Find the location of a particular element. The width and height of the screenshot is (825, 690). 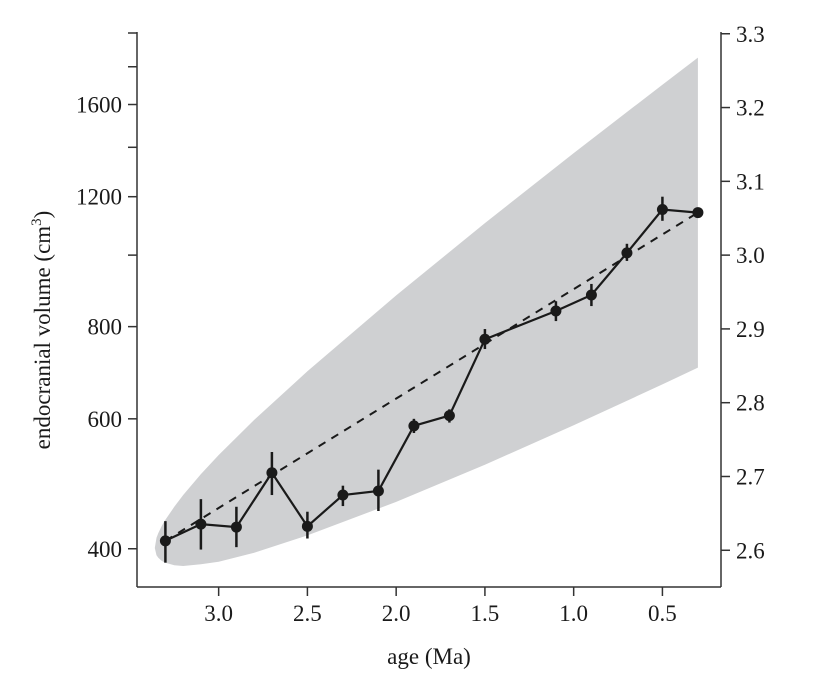

y-axis-title-superscript: 3 is located at coordinates (37, 222).